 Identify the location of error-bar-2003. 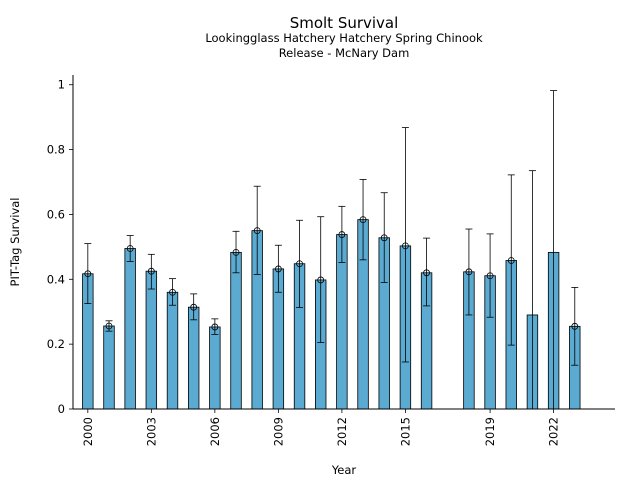
(151, 271).